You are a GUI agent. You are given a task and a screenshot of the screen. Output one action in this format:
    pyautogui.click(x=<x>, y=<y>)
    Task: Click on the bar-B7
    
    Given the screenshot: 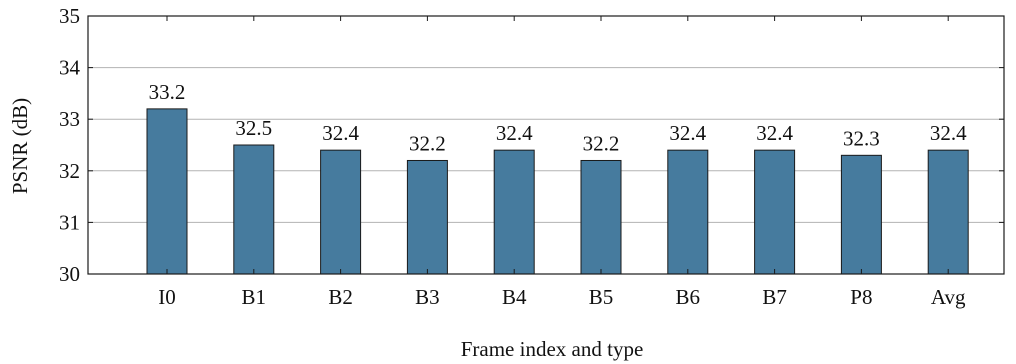 What is the action you would take?
    pyautogui.click(x=775, y=212)
    